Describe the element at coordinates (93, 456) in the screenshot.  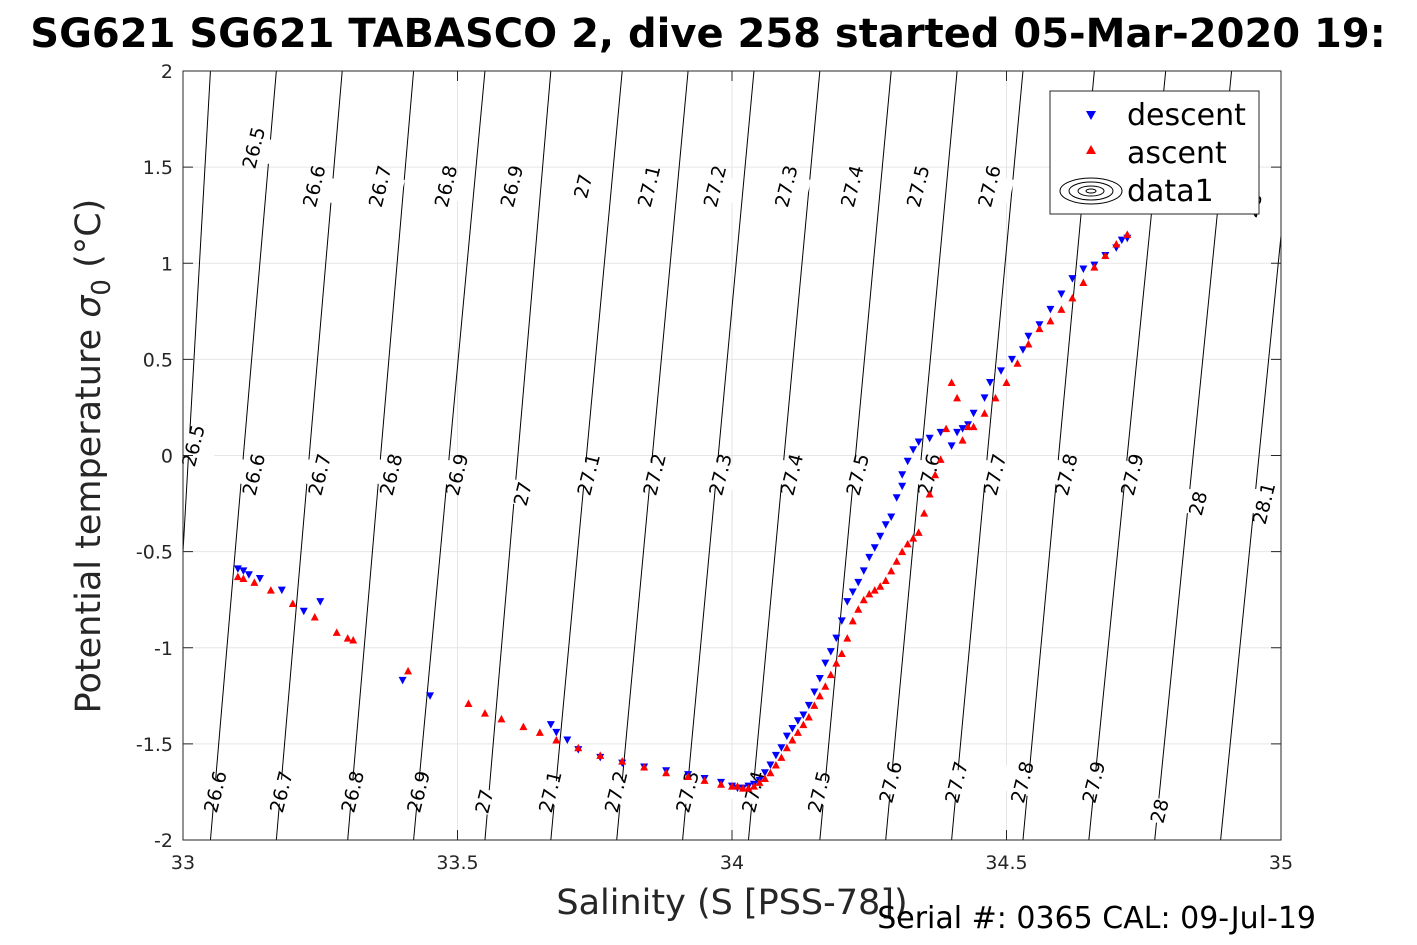
I see `y-axis-label: Potential temperature σ0 (°C)` at that location.